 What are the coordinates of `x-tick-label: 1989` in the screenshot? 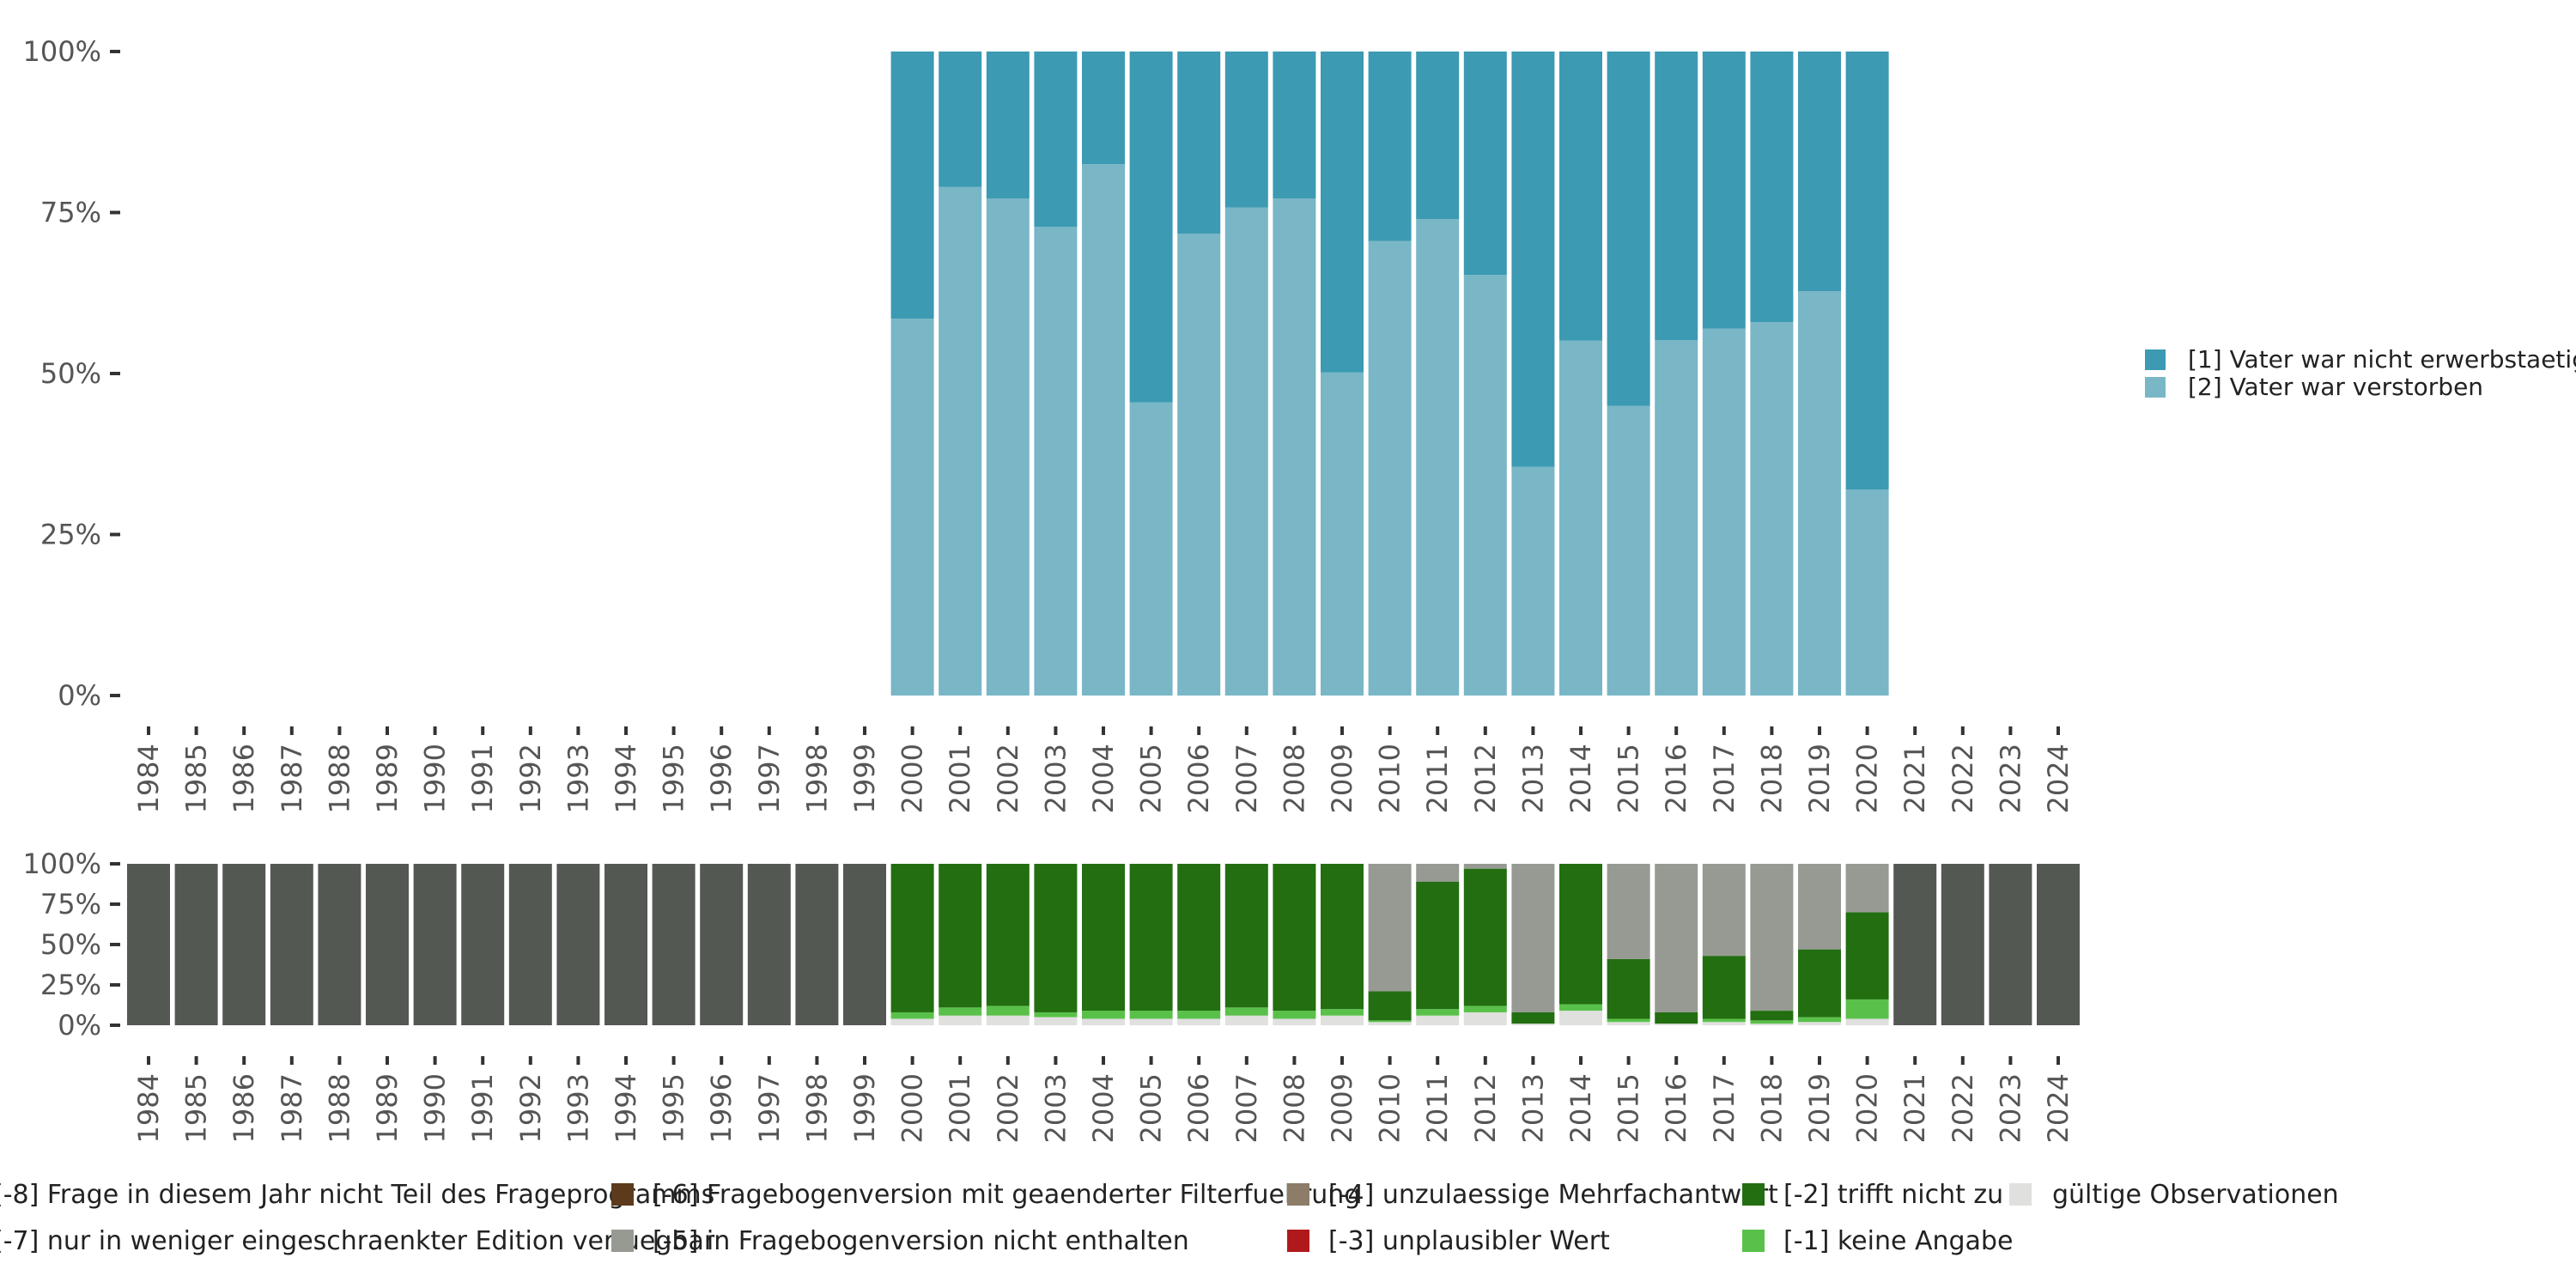 It's located at (388, 779).